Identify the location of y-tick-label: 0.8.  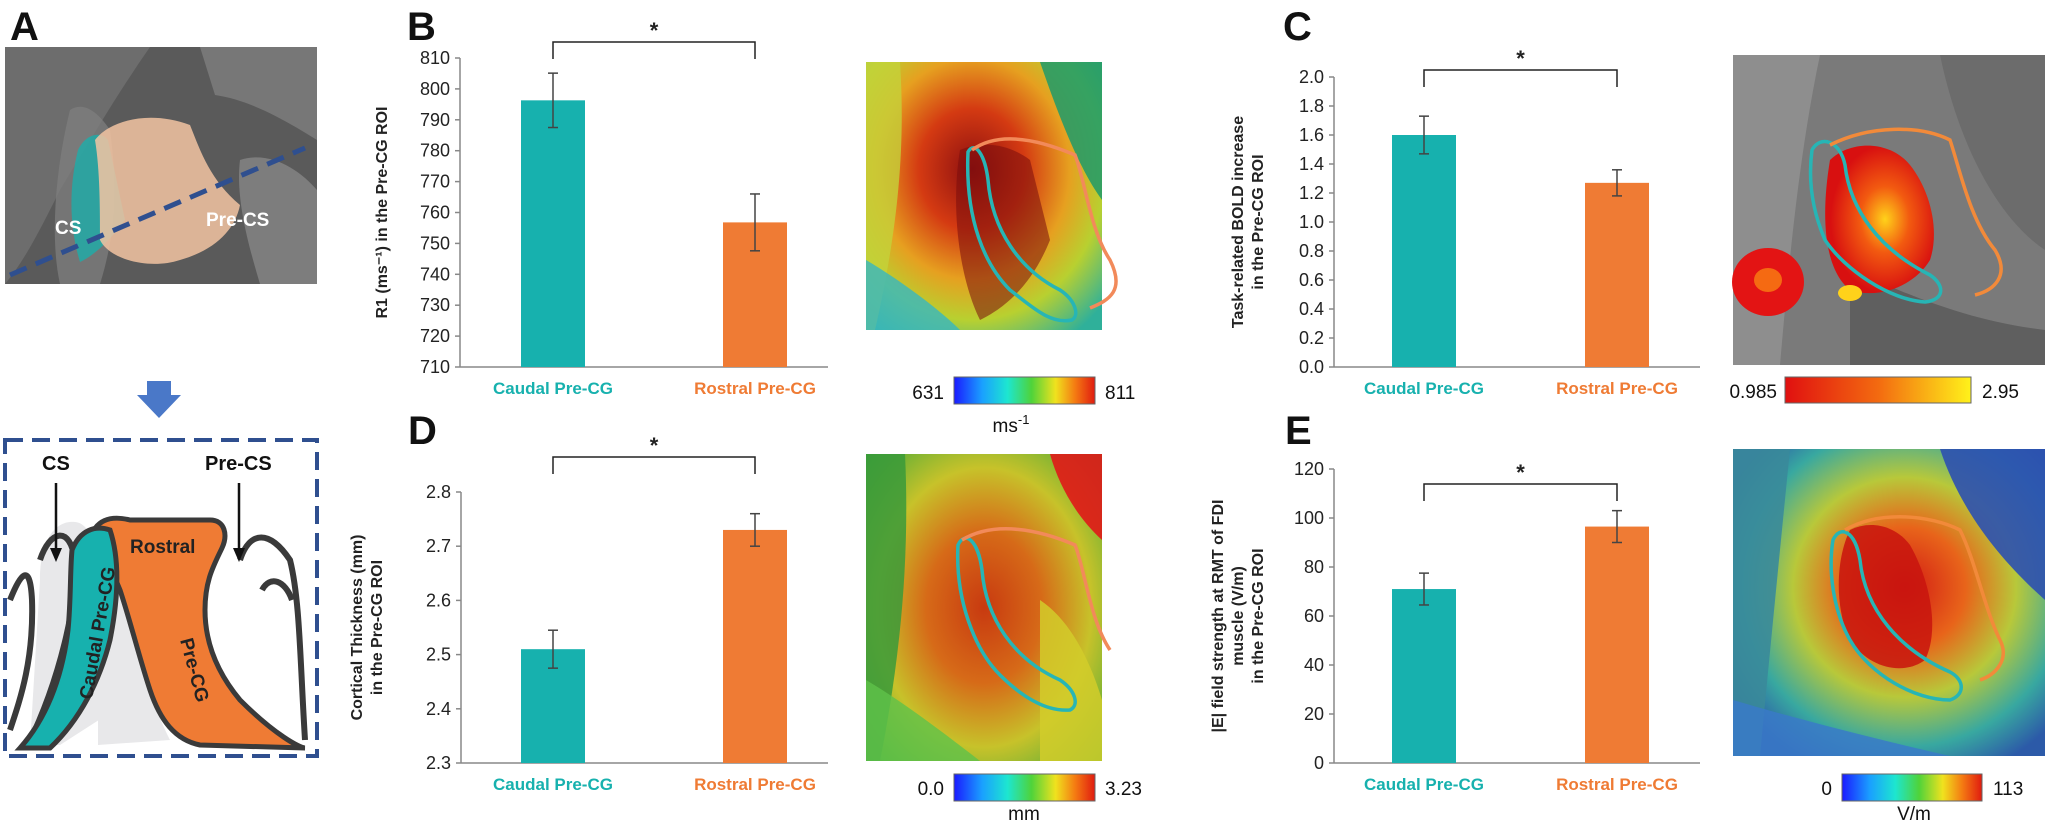
(1311, 251).